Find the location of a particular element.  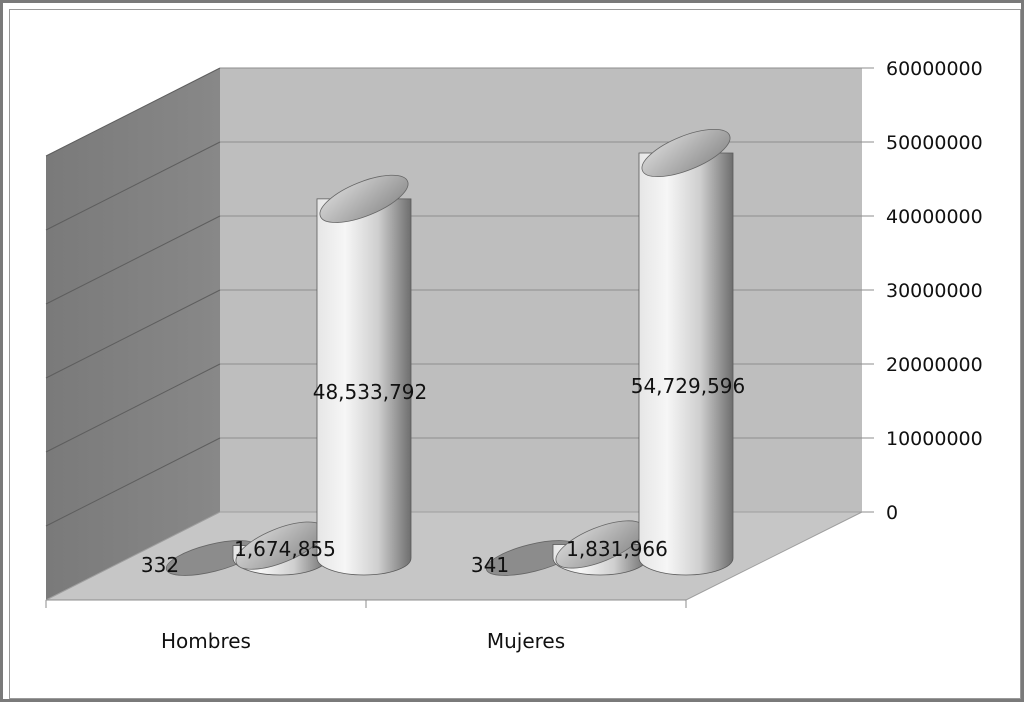

data-label: 1,831,966 is located at coordinates (617, 549).